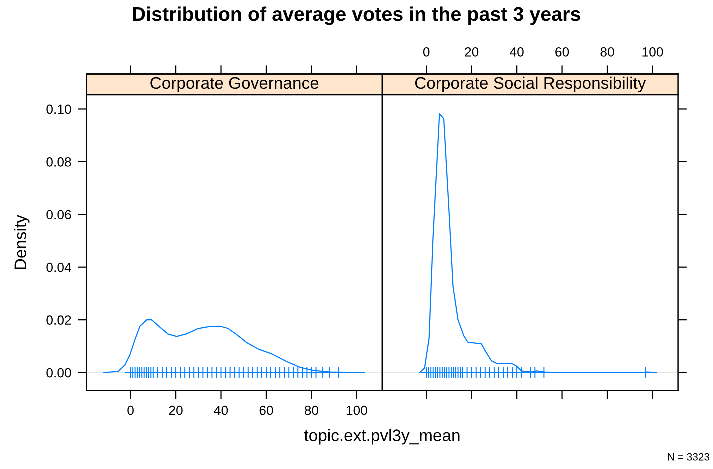  I want to click on y-axis-title: Density, so click(22, 242).